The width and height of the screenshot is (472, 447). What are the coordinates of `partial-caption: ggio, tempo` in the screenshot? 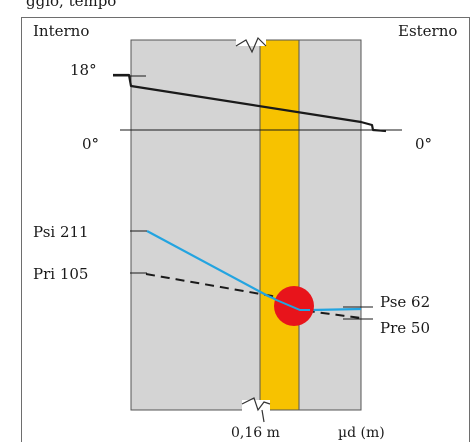 It's located at (71, 5).